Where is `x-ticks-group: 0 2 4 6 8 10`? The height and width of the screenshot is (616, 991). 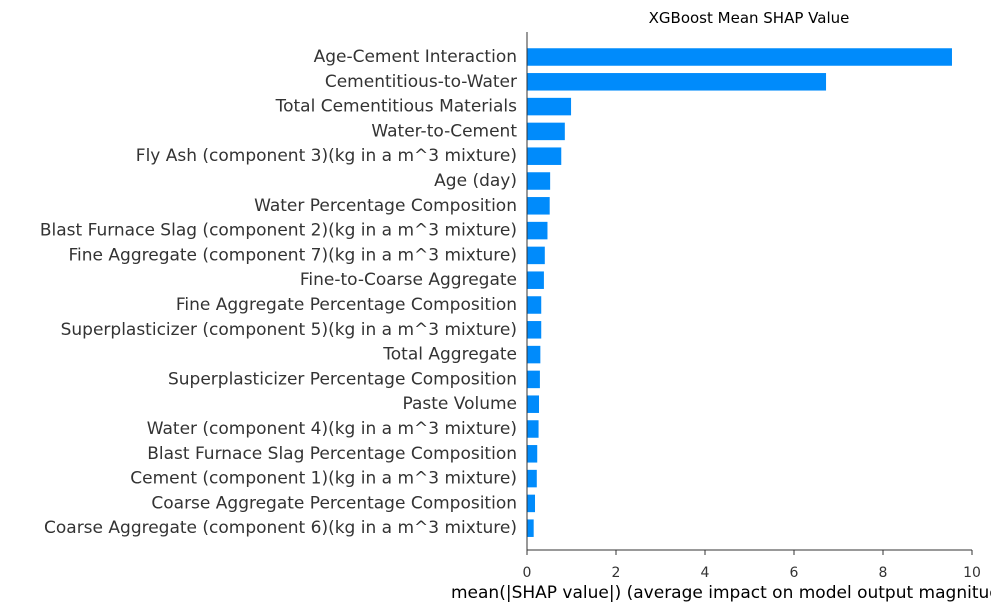
x-ticks-group: 0 2 4 6 8 10 is located at coordinates (752, 565).